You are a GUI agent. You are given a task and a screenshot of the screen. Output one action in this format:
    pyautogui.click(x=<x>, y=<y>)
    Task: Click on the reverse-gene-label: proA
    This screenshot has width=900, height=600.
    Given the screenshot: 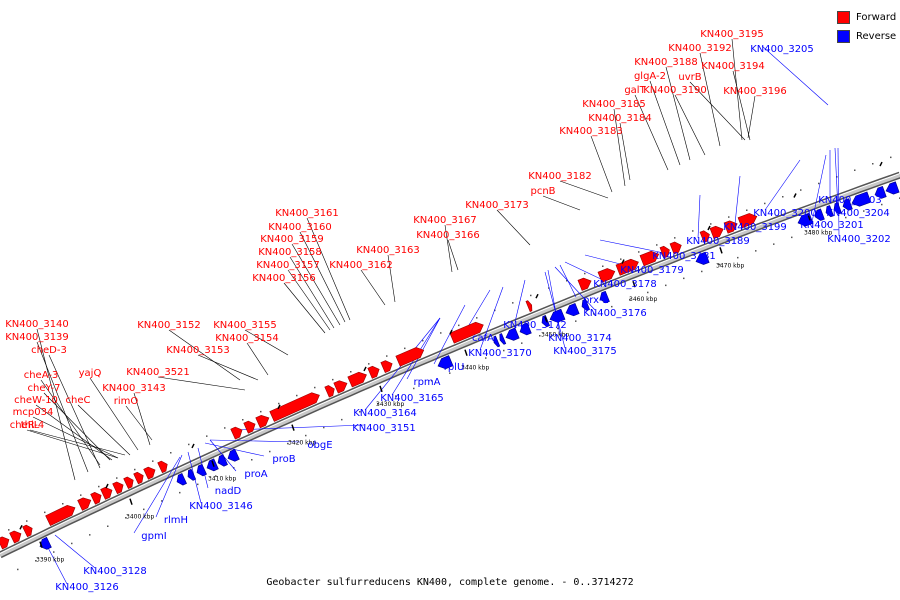 What is the action you would take?
    pyautogui.click(x=255, y=474)
    